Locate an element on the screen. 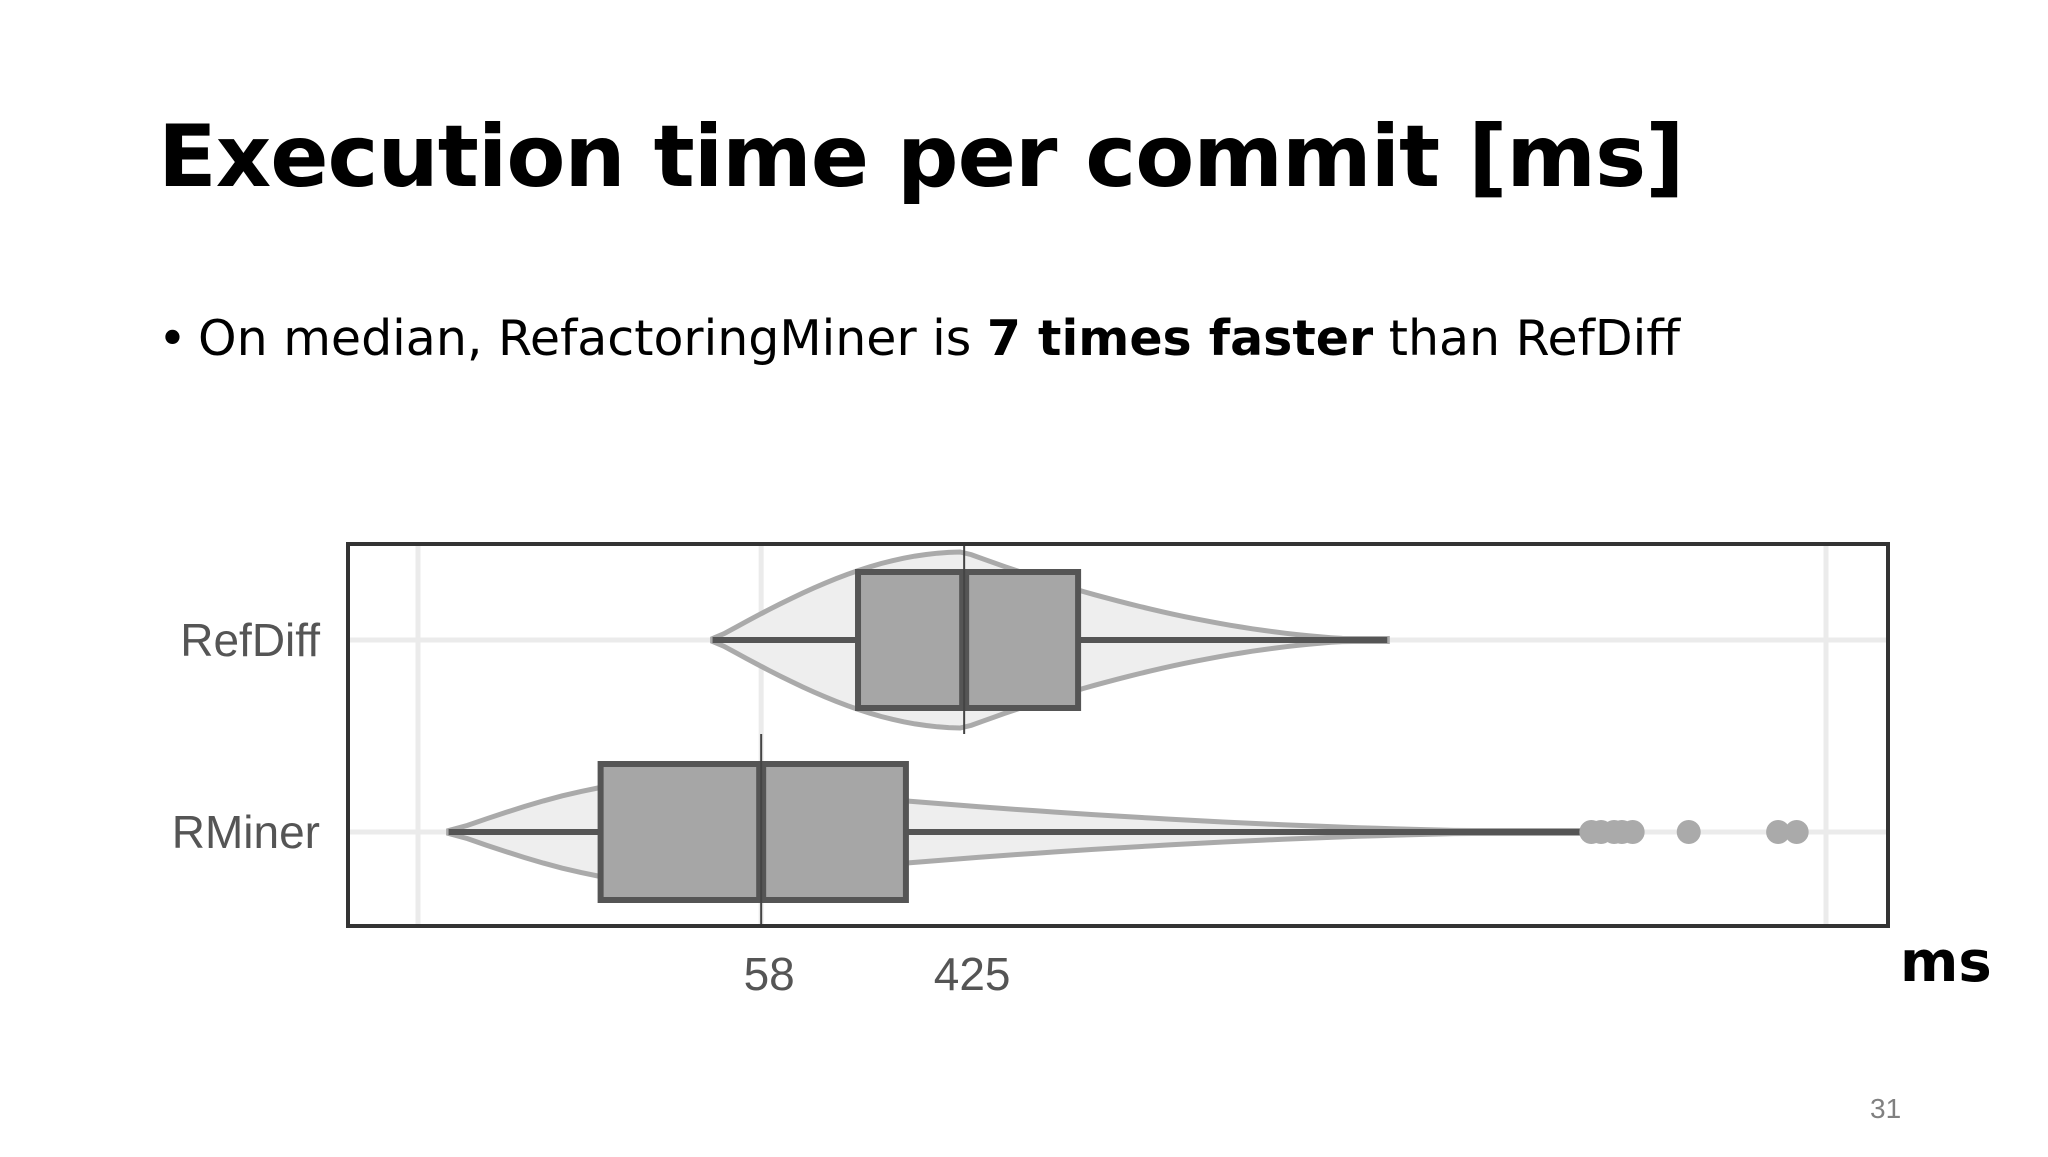  y-tick-label-rminer: RMiner is located at coordinates (246, 832).